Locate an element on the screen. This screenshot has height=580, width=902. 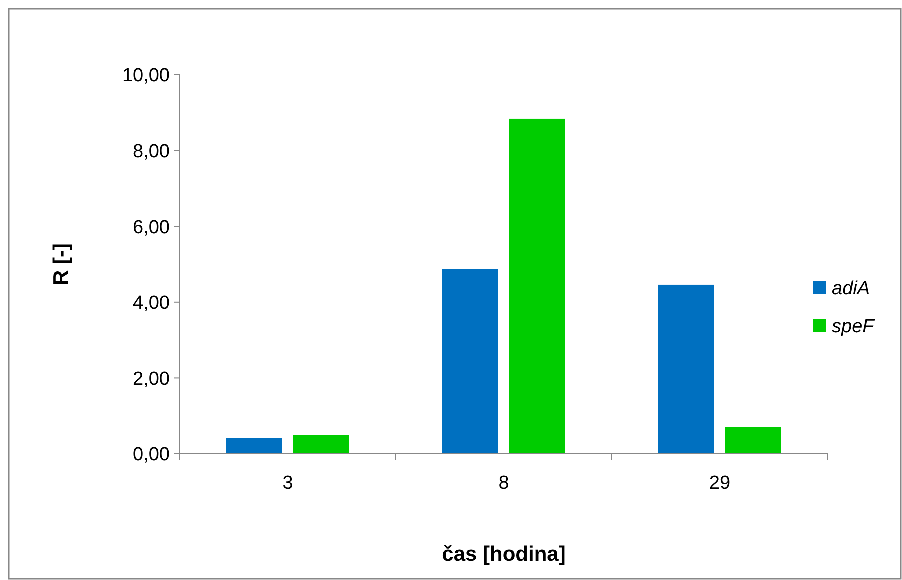
y-tick-label: 4,00 is located at coordinates (151, 303).